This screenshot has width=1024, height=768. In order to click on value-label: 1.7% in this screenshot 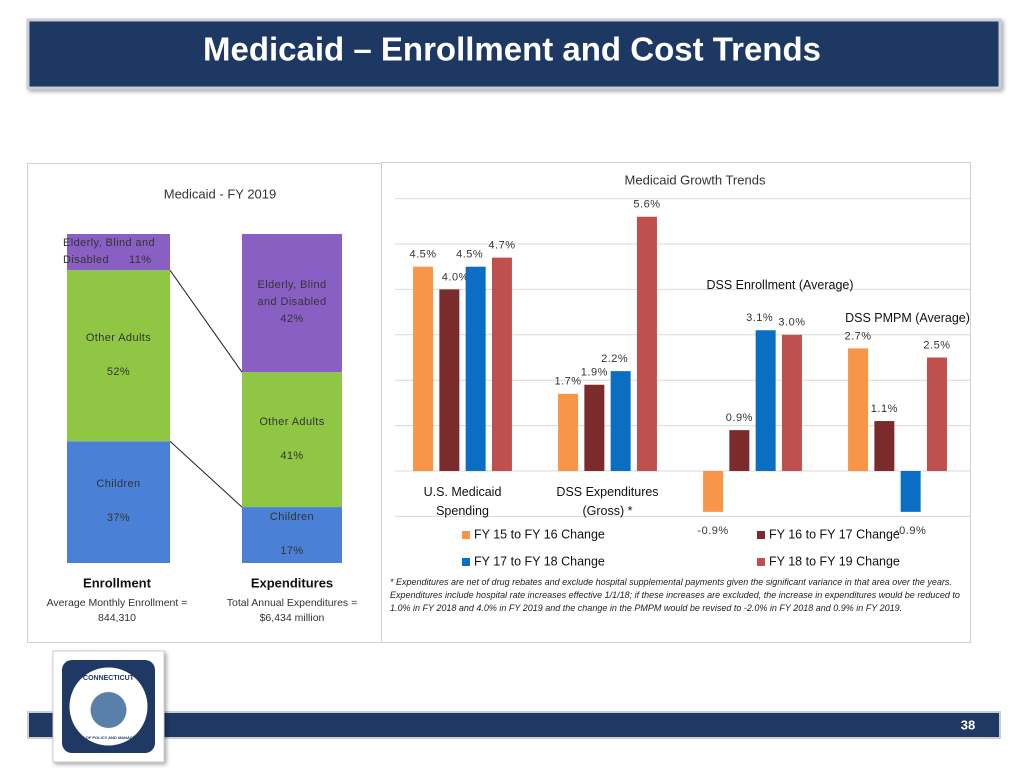, I will do `click(568, 382)`.